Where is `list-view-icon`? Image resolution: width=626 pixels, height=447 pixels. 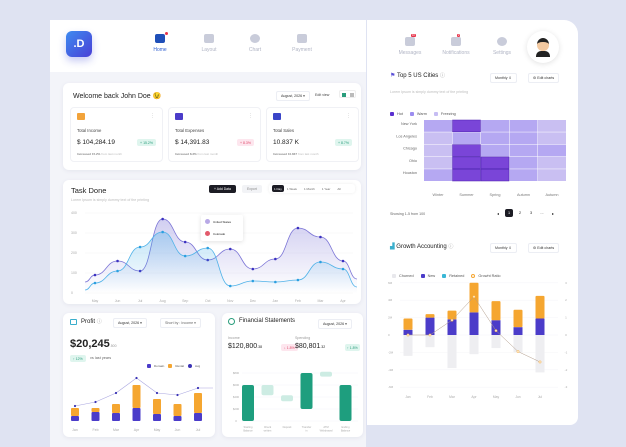 list-view-icon is located at coordinates (352, 94).